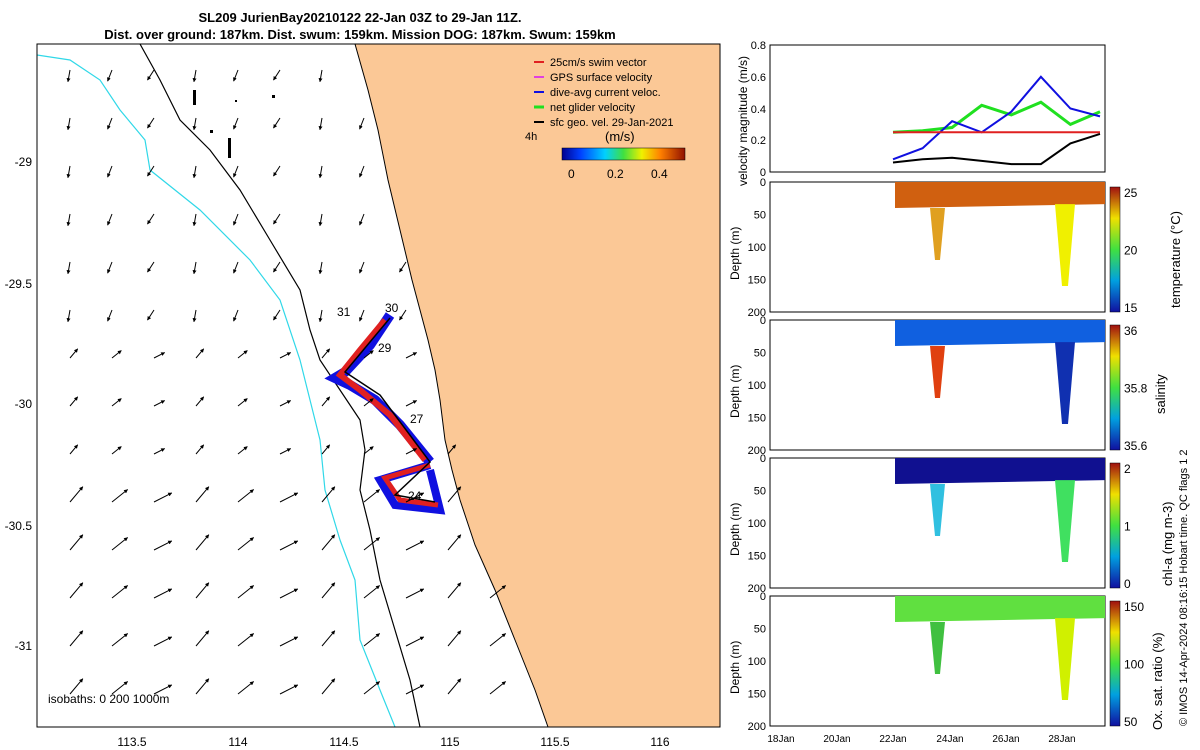  I want to click on svg-text: -29.5, so click(19, 284).